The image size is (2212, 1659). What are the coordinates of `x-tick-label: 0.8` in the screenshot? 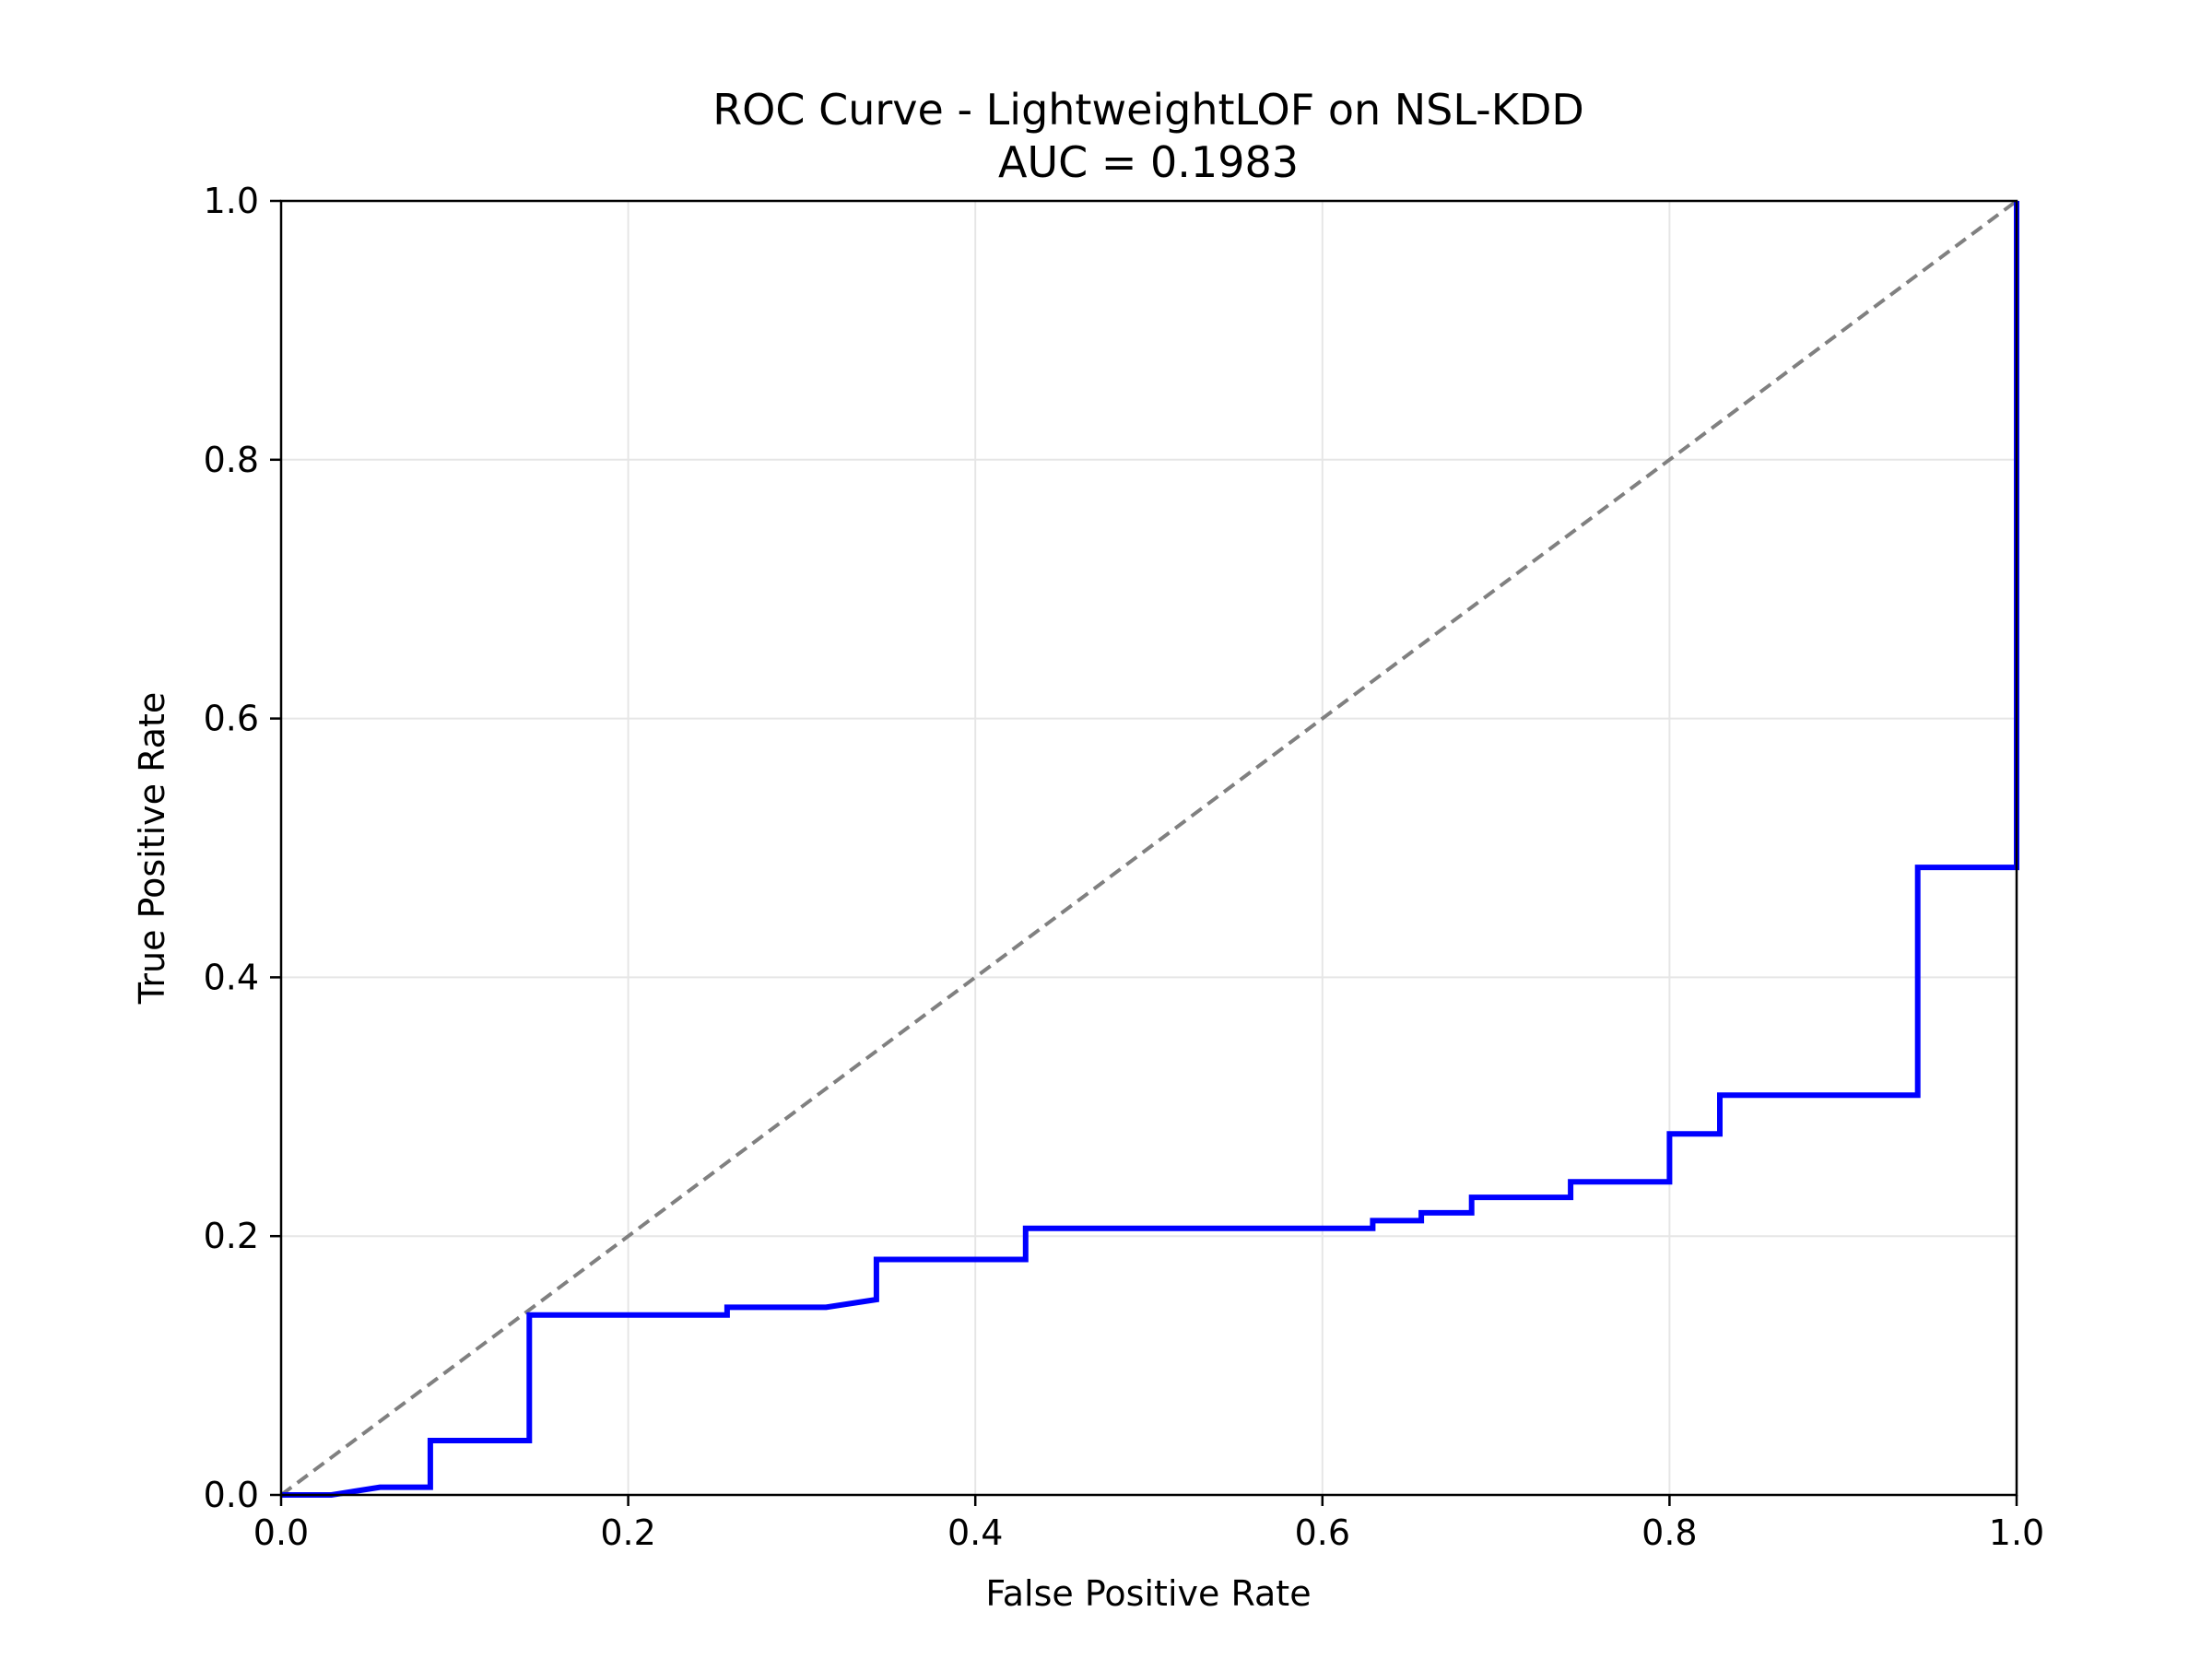 It's located at (1669, 1532).